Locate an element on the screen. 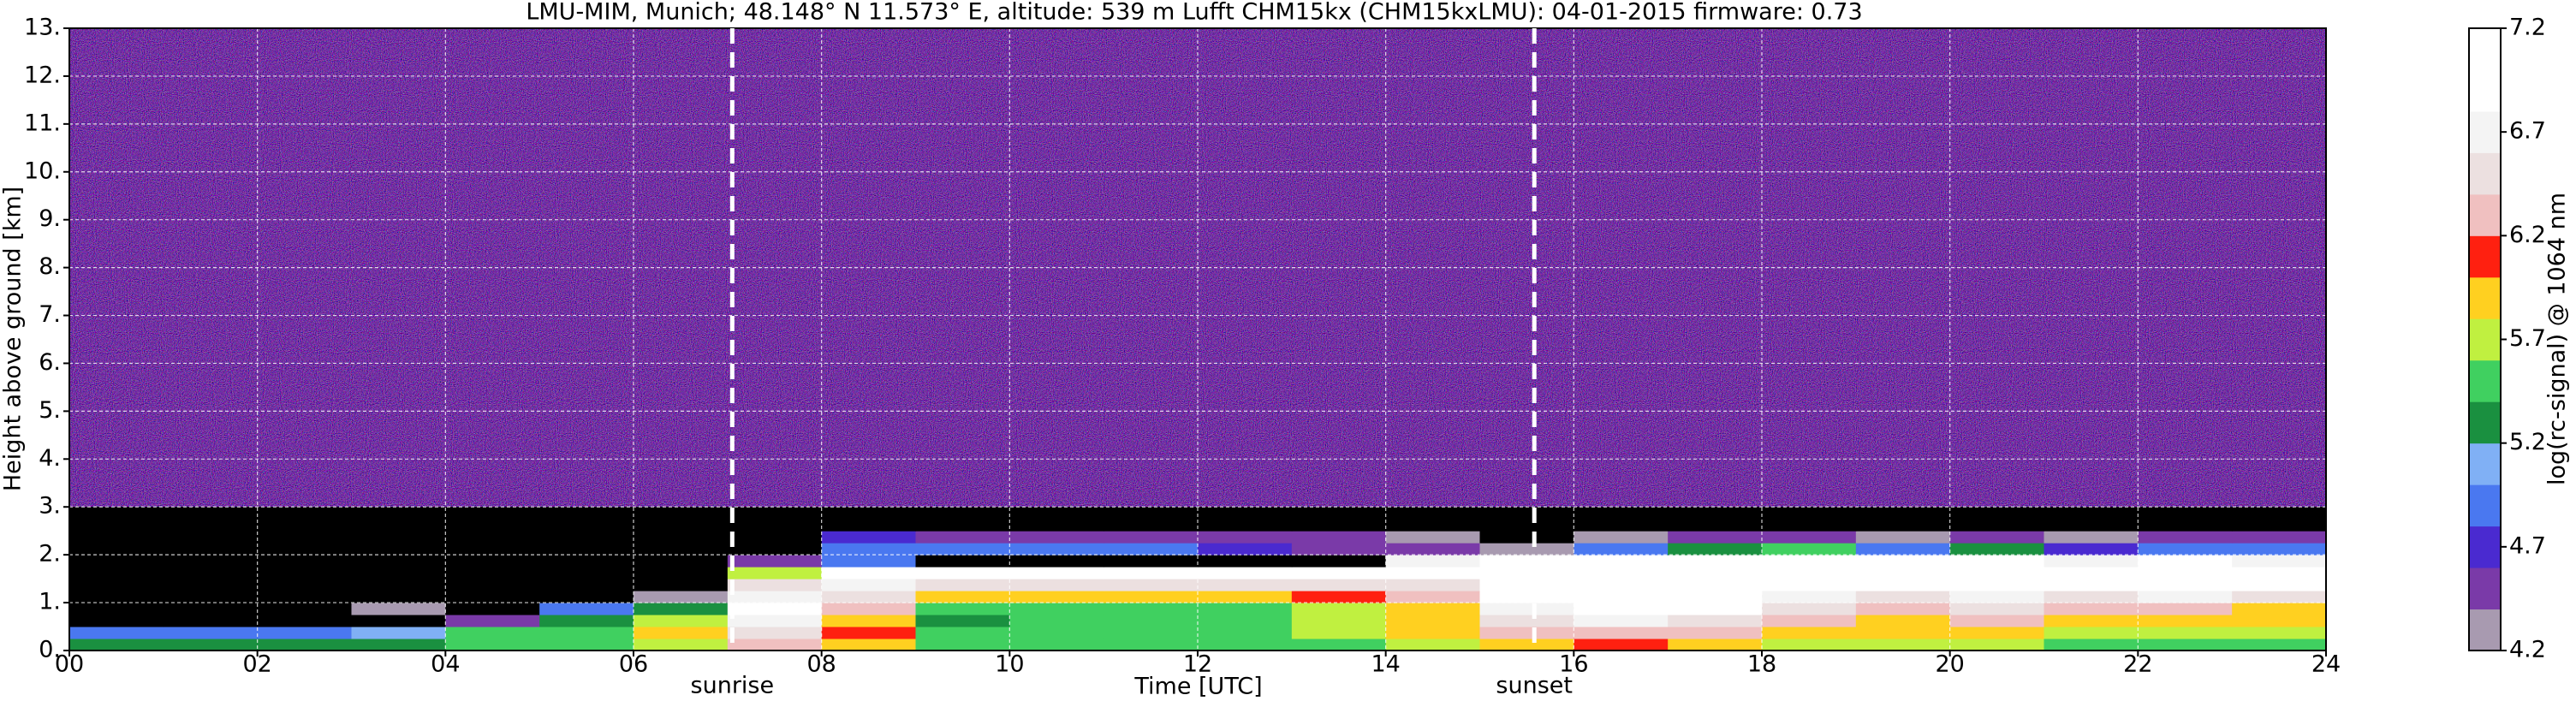  x-tick-label: 00 is located at coordinates (70, 664).